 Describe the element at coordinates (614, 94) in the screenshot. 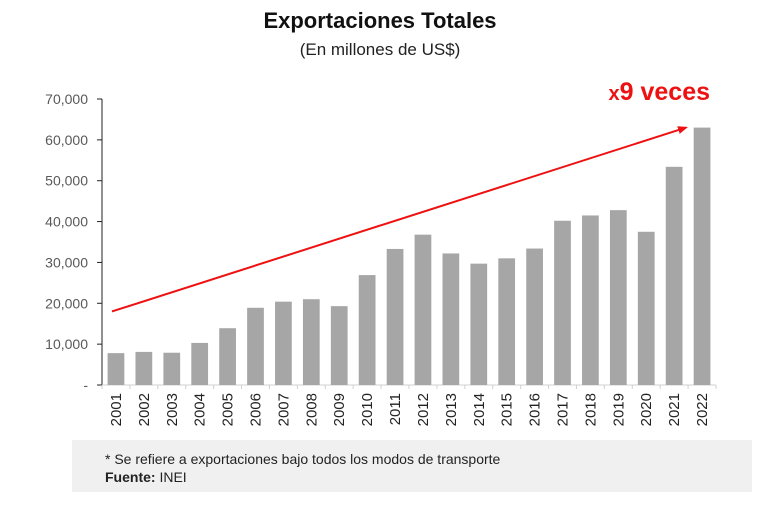

I see `annotation-prefix: x` at that location.